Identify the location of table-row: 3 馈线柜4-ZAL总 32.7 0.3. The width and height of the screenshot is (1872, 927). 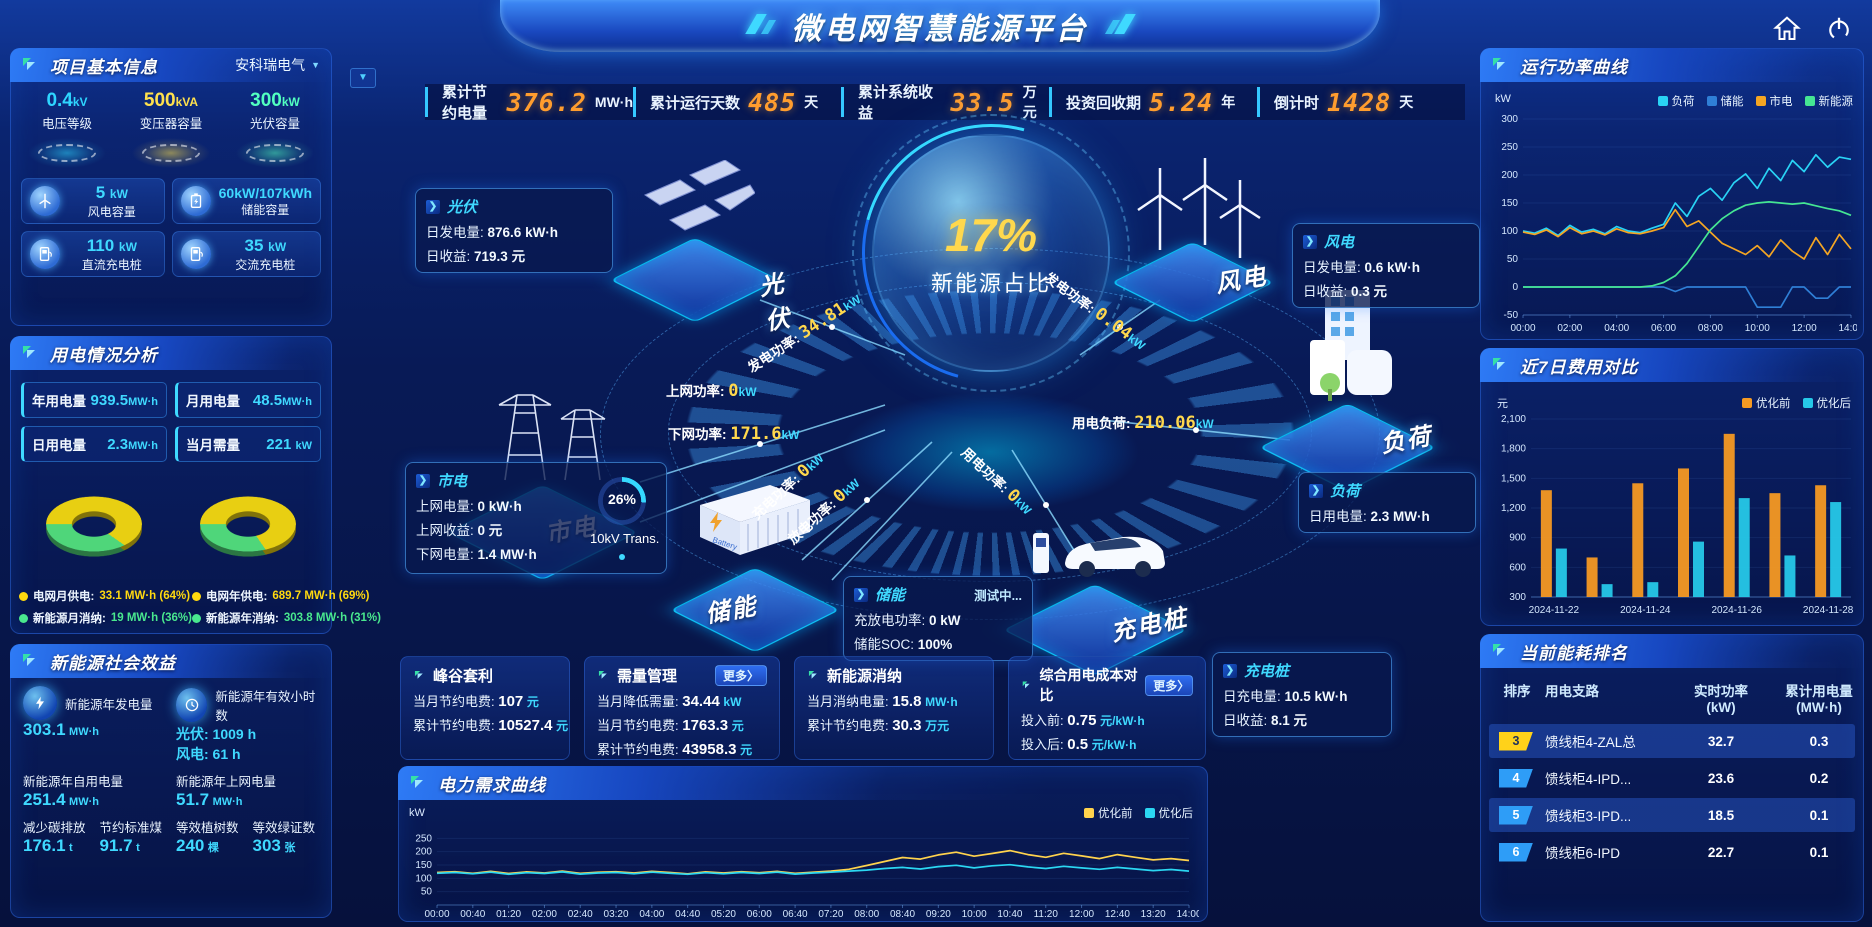
(1672, 741).